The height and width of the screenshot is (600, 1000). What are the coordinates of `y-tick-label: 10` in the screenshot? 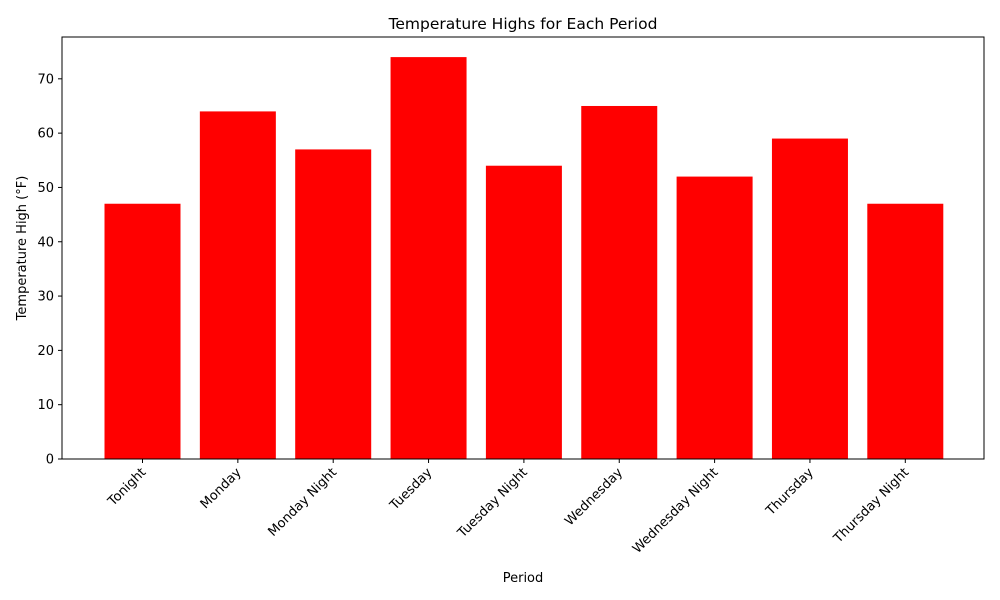 It's located at (45, 405).